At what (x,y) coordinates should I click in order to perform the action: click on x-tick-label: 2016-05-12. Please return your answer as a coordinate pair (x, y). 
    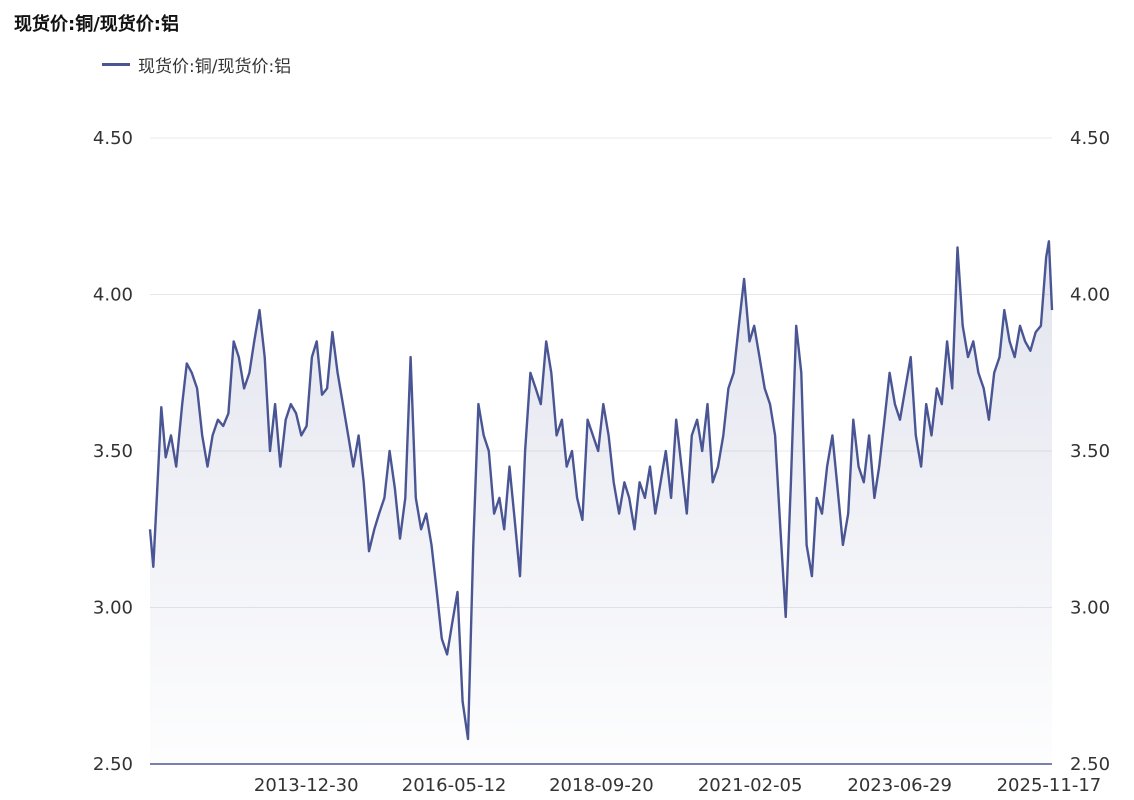
    Looking at the image, I should click on (454, 785).